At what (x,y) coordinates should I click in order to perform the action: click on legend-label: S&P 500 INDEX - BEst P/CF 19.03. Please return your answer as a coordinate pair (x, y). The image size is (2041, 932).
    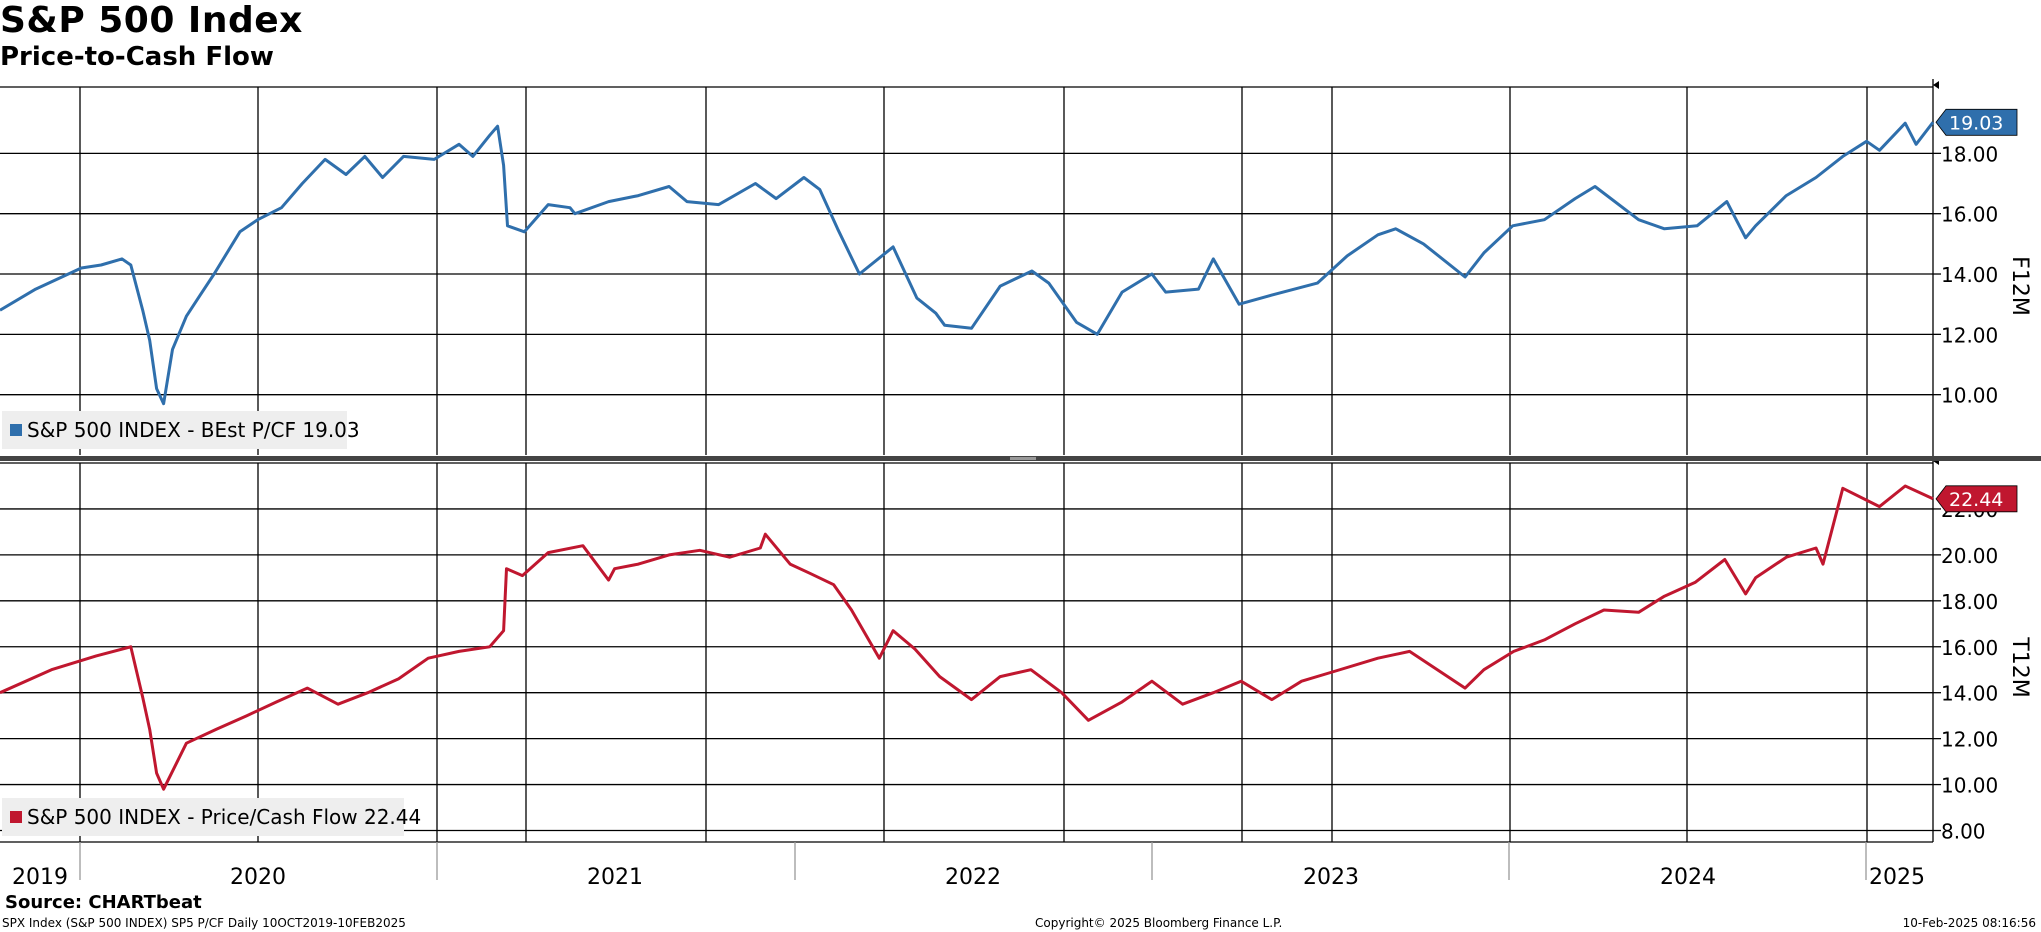
    Looking at the image, I should click on (193, 430).